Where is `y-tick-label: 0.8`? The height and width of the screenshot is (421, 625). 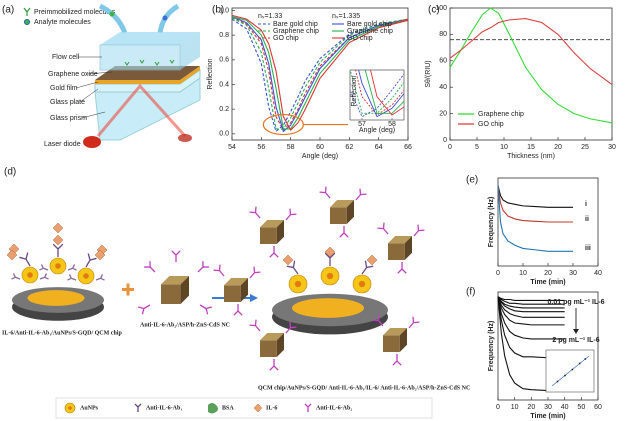 y-tick-label: 0.8 is located at coordinates (224, 35).